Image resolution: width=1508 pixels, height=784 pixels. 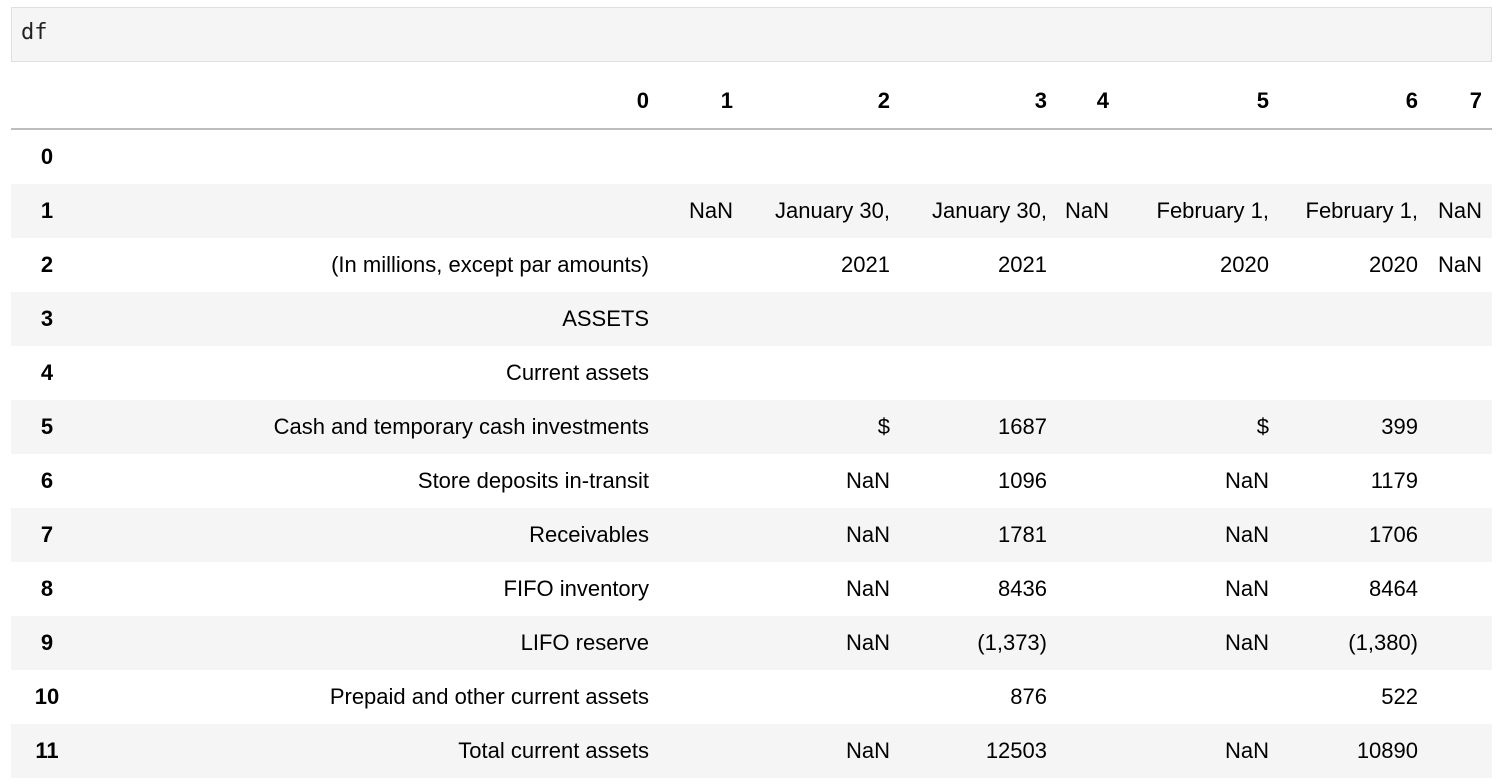 What do you see at coordinates (1022, 588) in the screenshot?
I see `table-cell: 8436` at bounding box center [1022, 588].